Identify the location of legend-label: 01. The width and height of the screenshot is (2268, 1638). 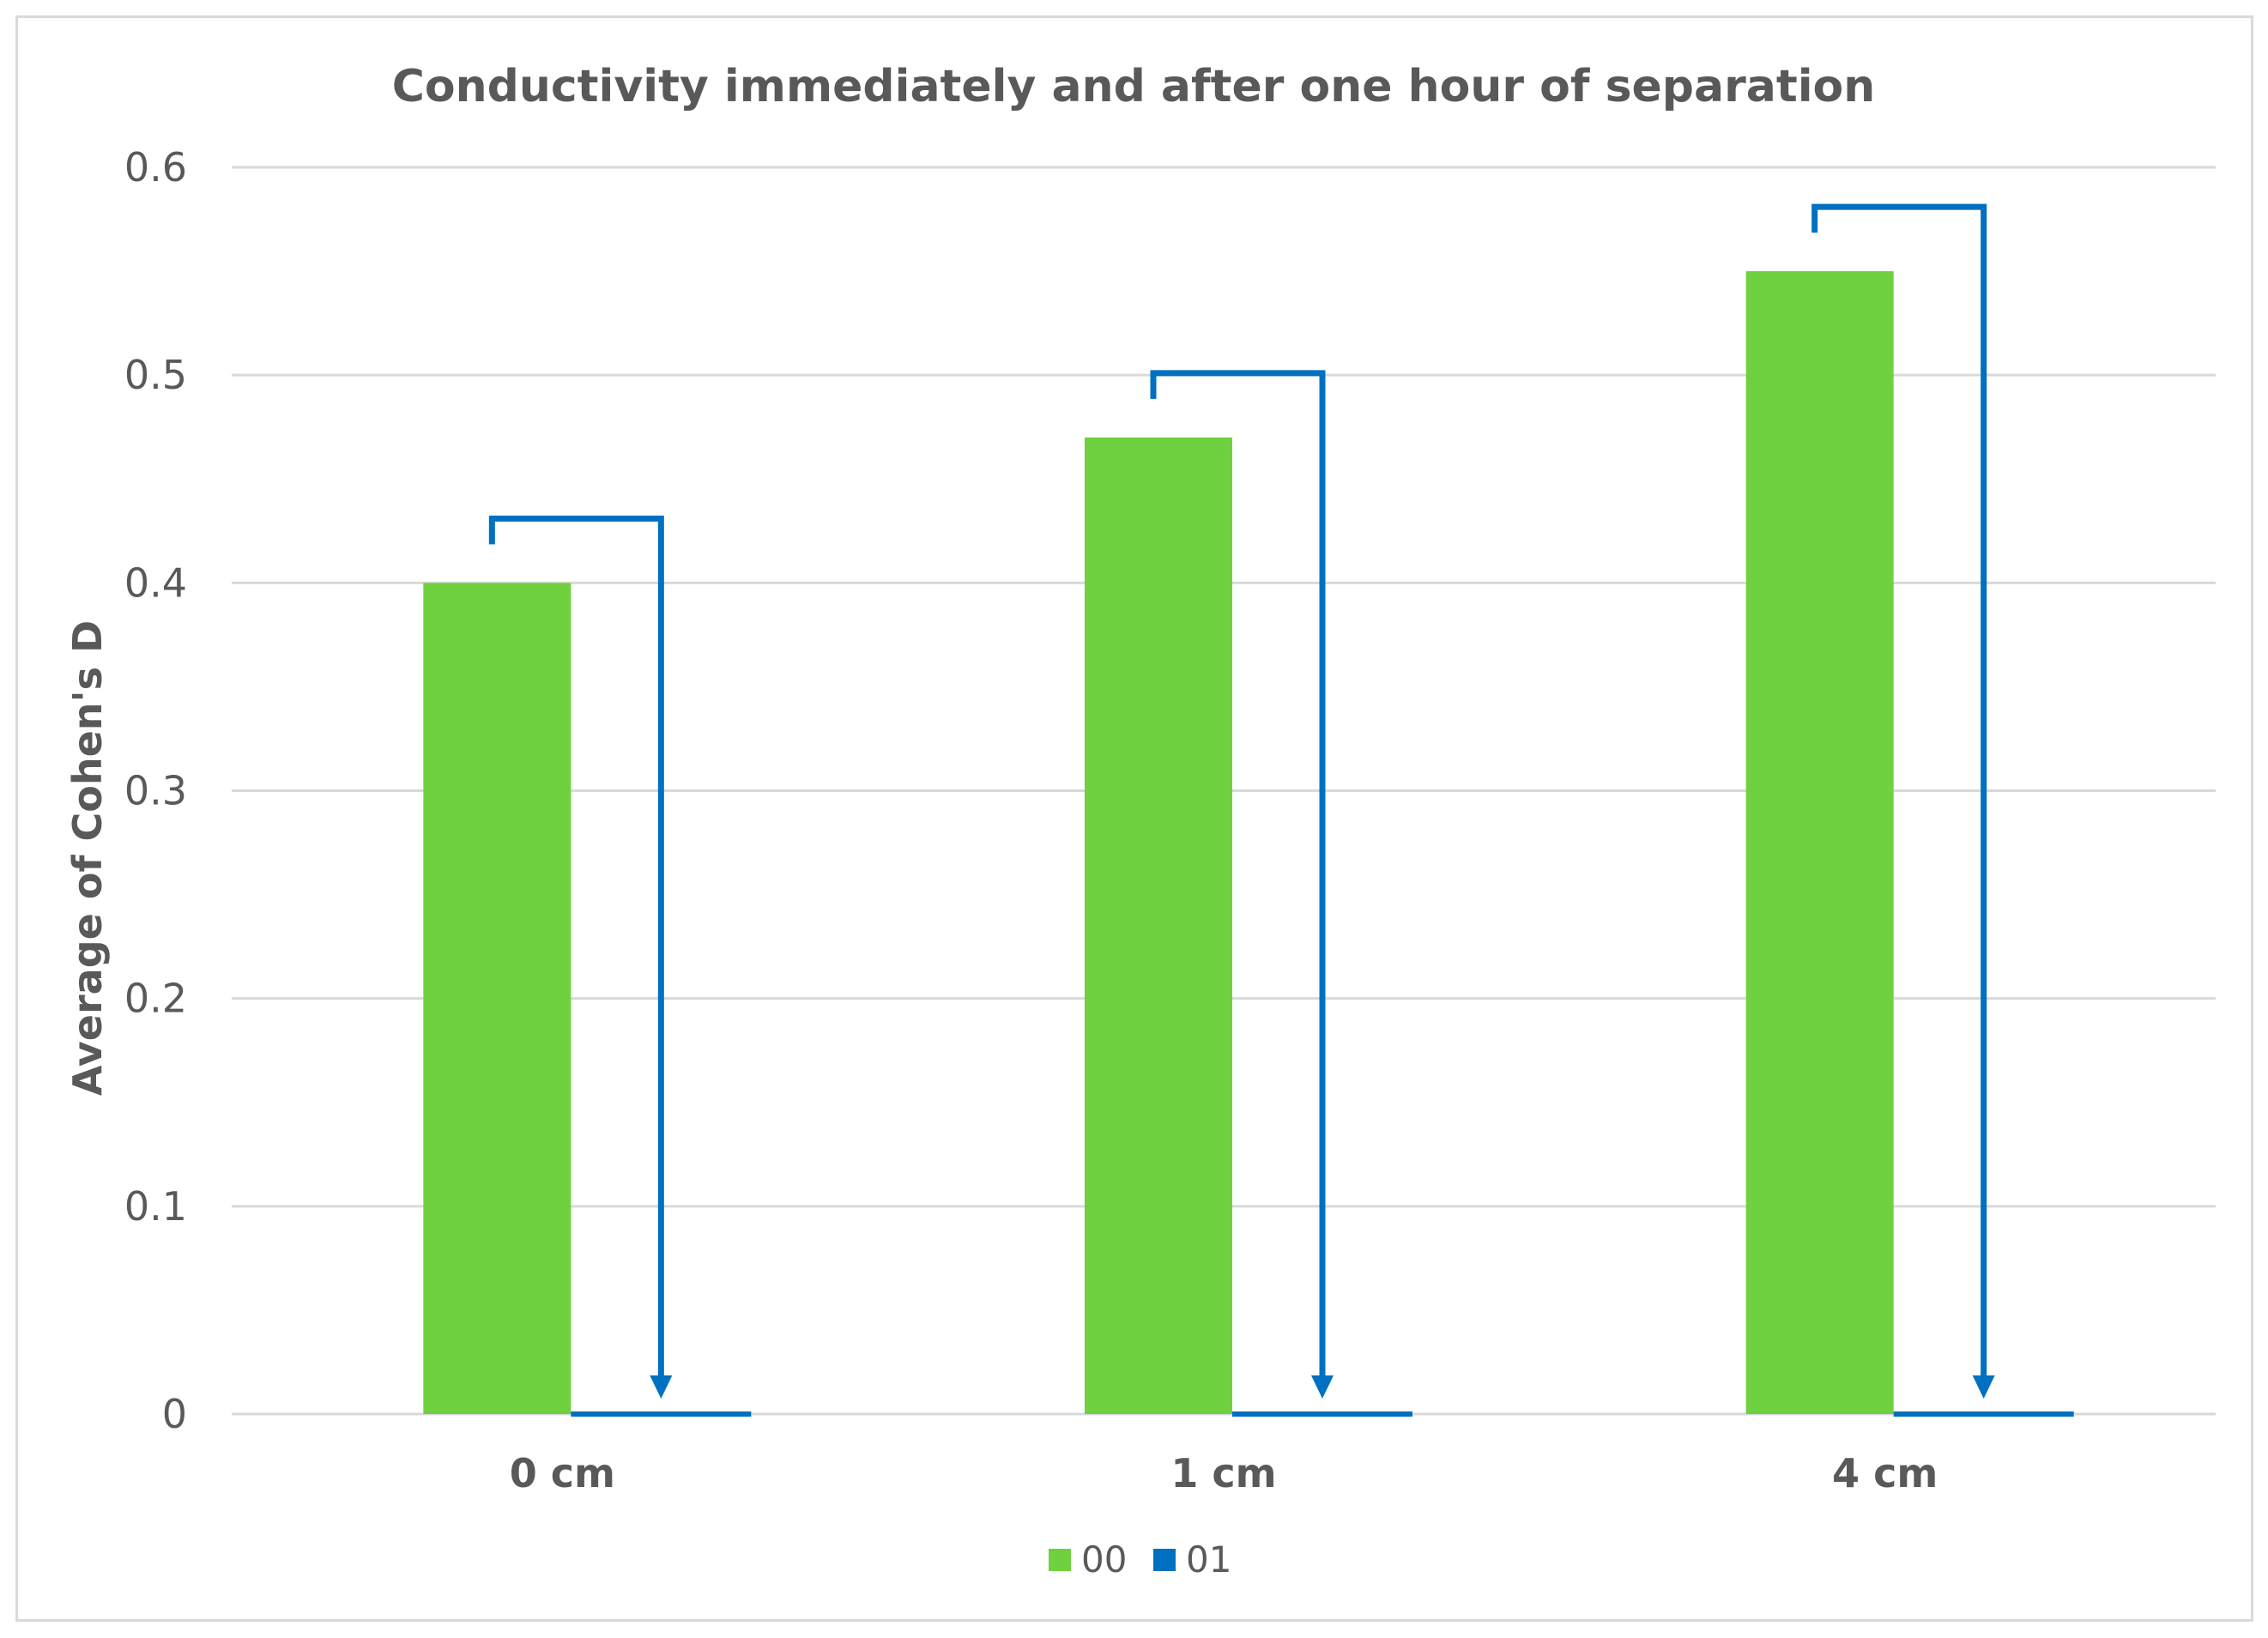
(1208, 1559).